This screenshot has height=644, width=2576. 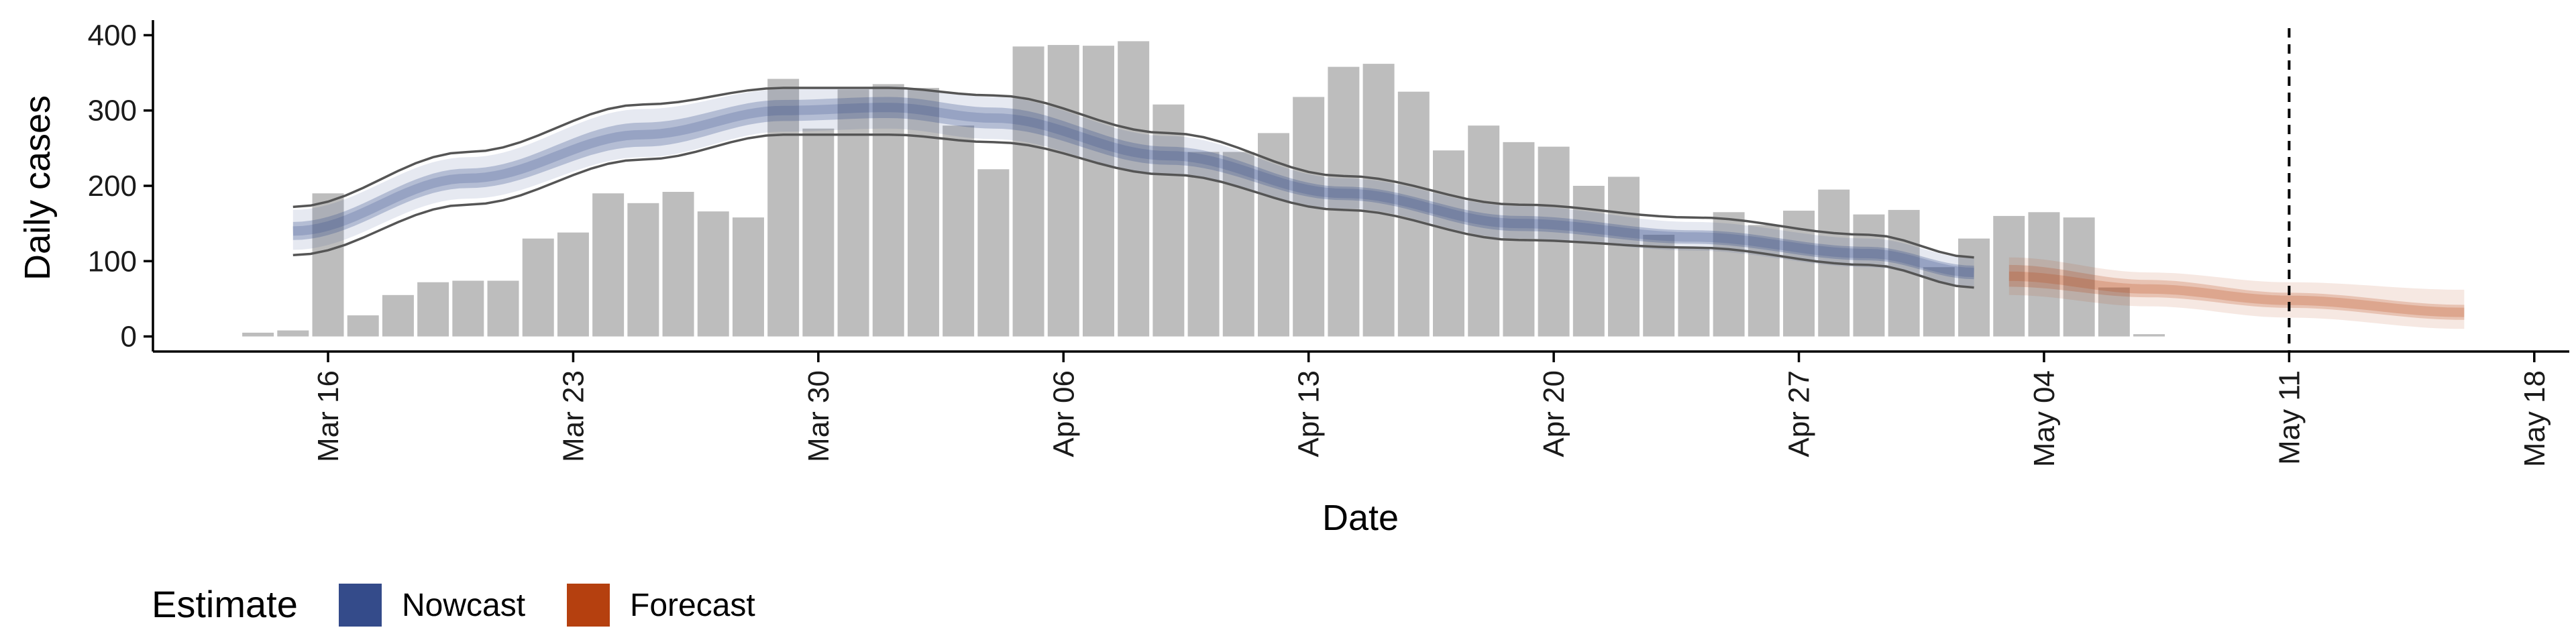 What do you see at coordinates (112, 261) in the screenshot?
I see `y-tick-label: 100` at bounding box center [112, 261].